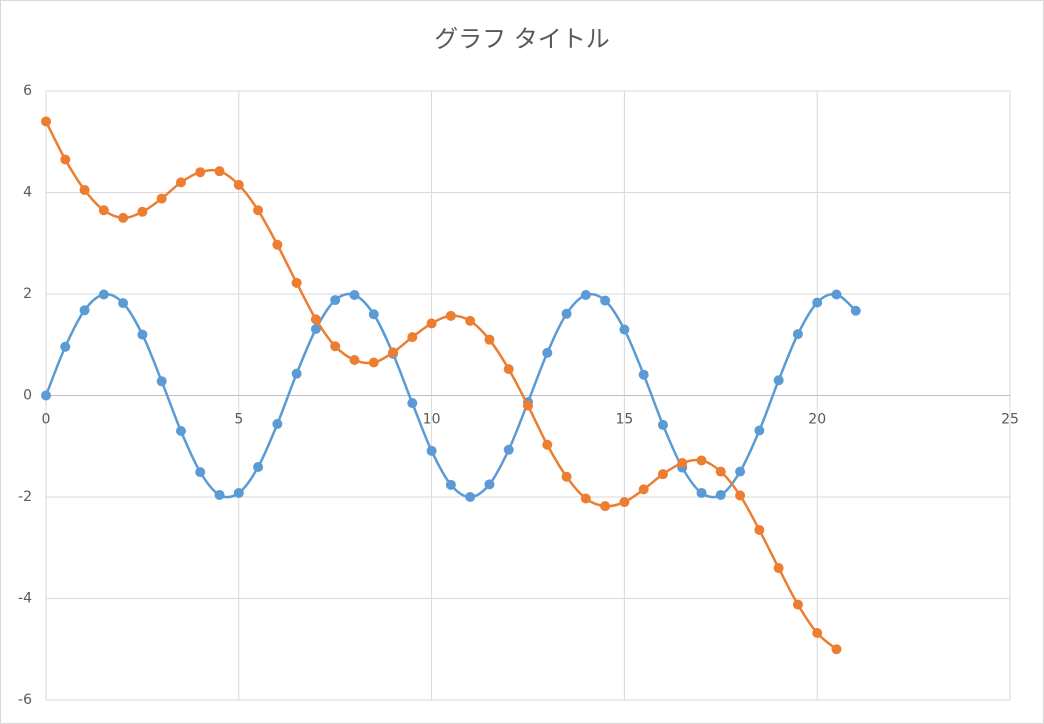 The image size is (1044, 724). Describe the element at coordinates (432, 420) in the screenshot. I see `x-tick-label: 10` at that location.